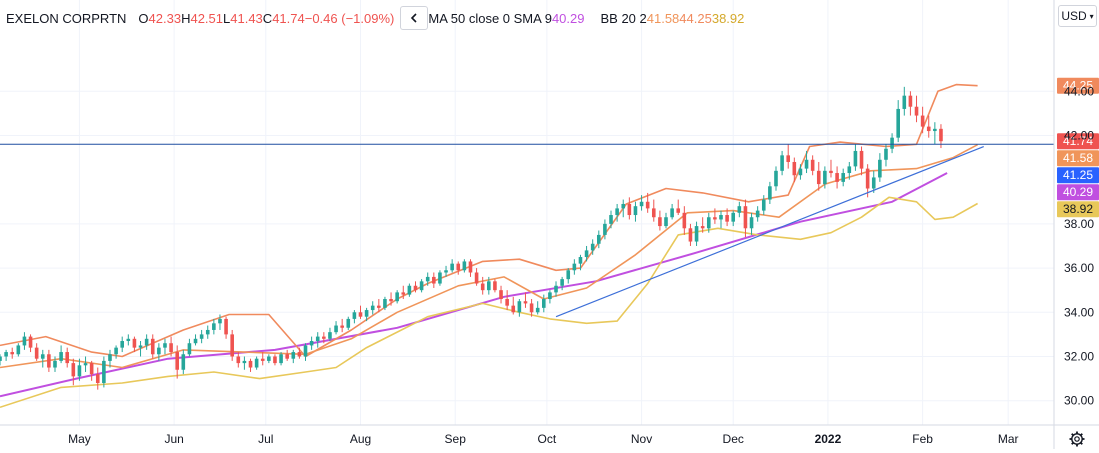  I want to click on x-tick-label: Jul, so click(265, 439).